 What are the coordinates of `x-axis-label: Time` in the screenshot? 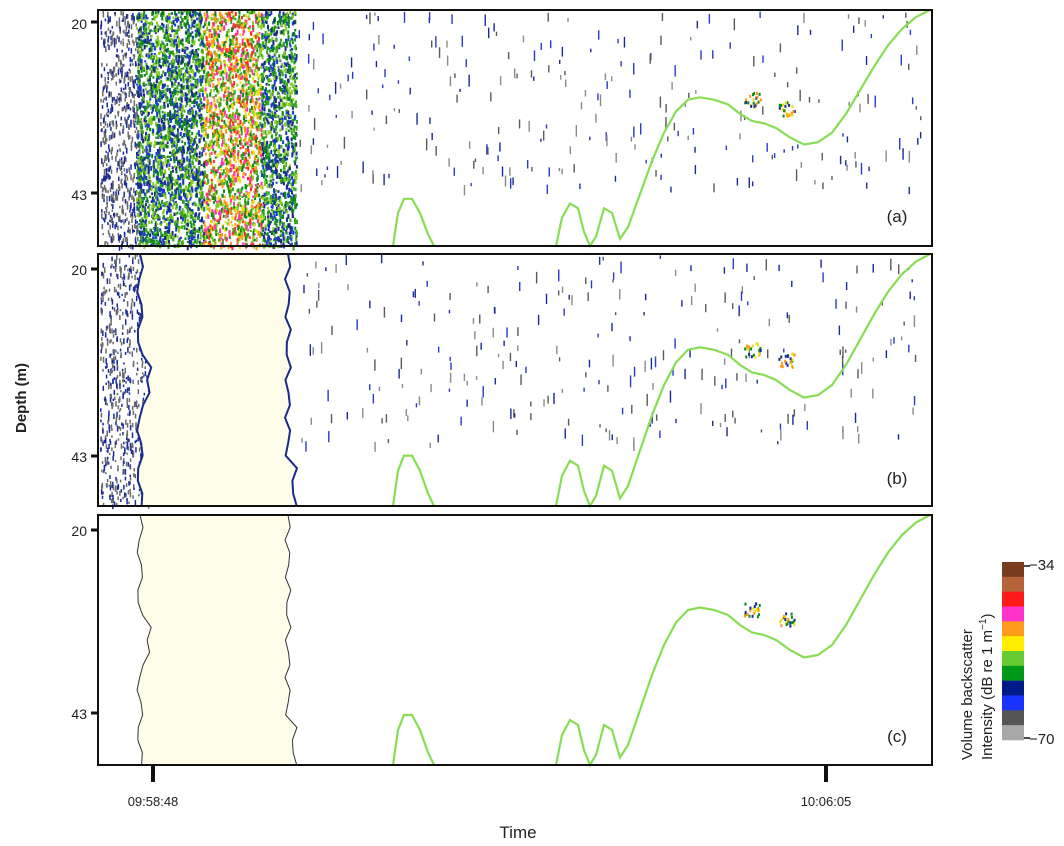 It's located at (517, 832).